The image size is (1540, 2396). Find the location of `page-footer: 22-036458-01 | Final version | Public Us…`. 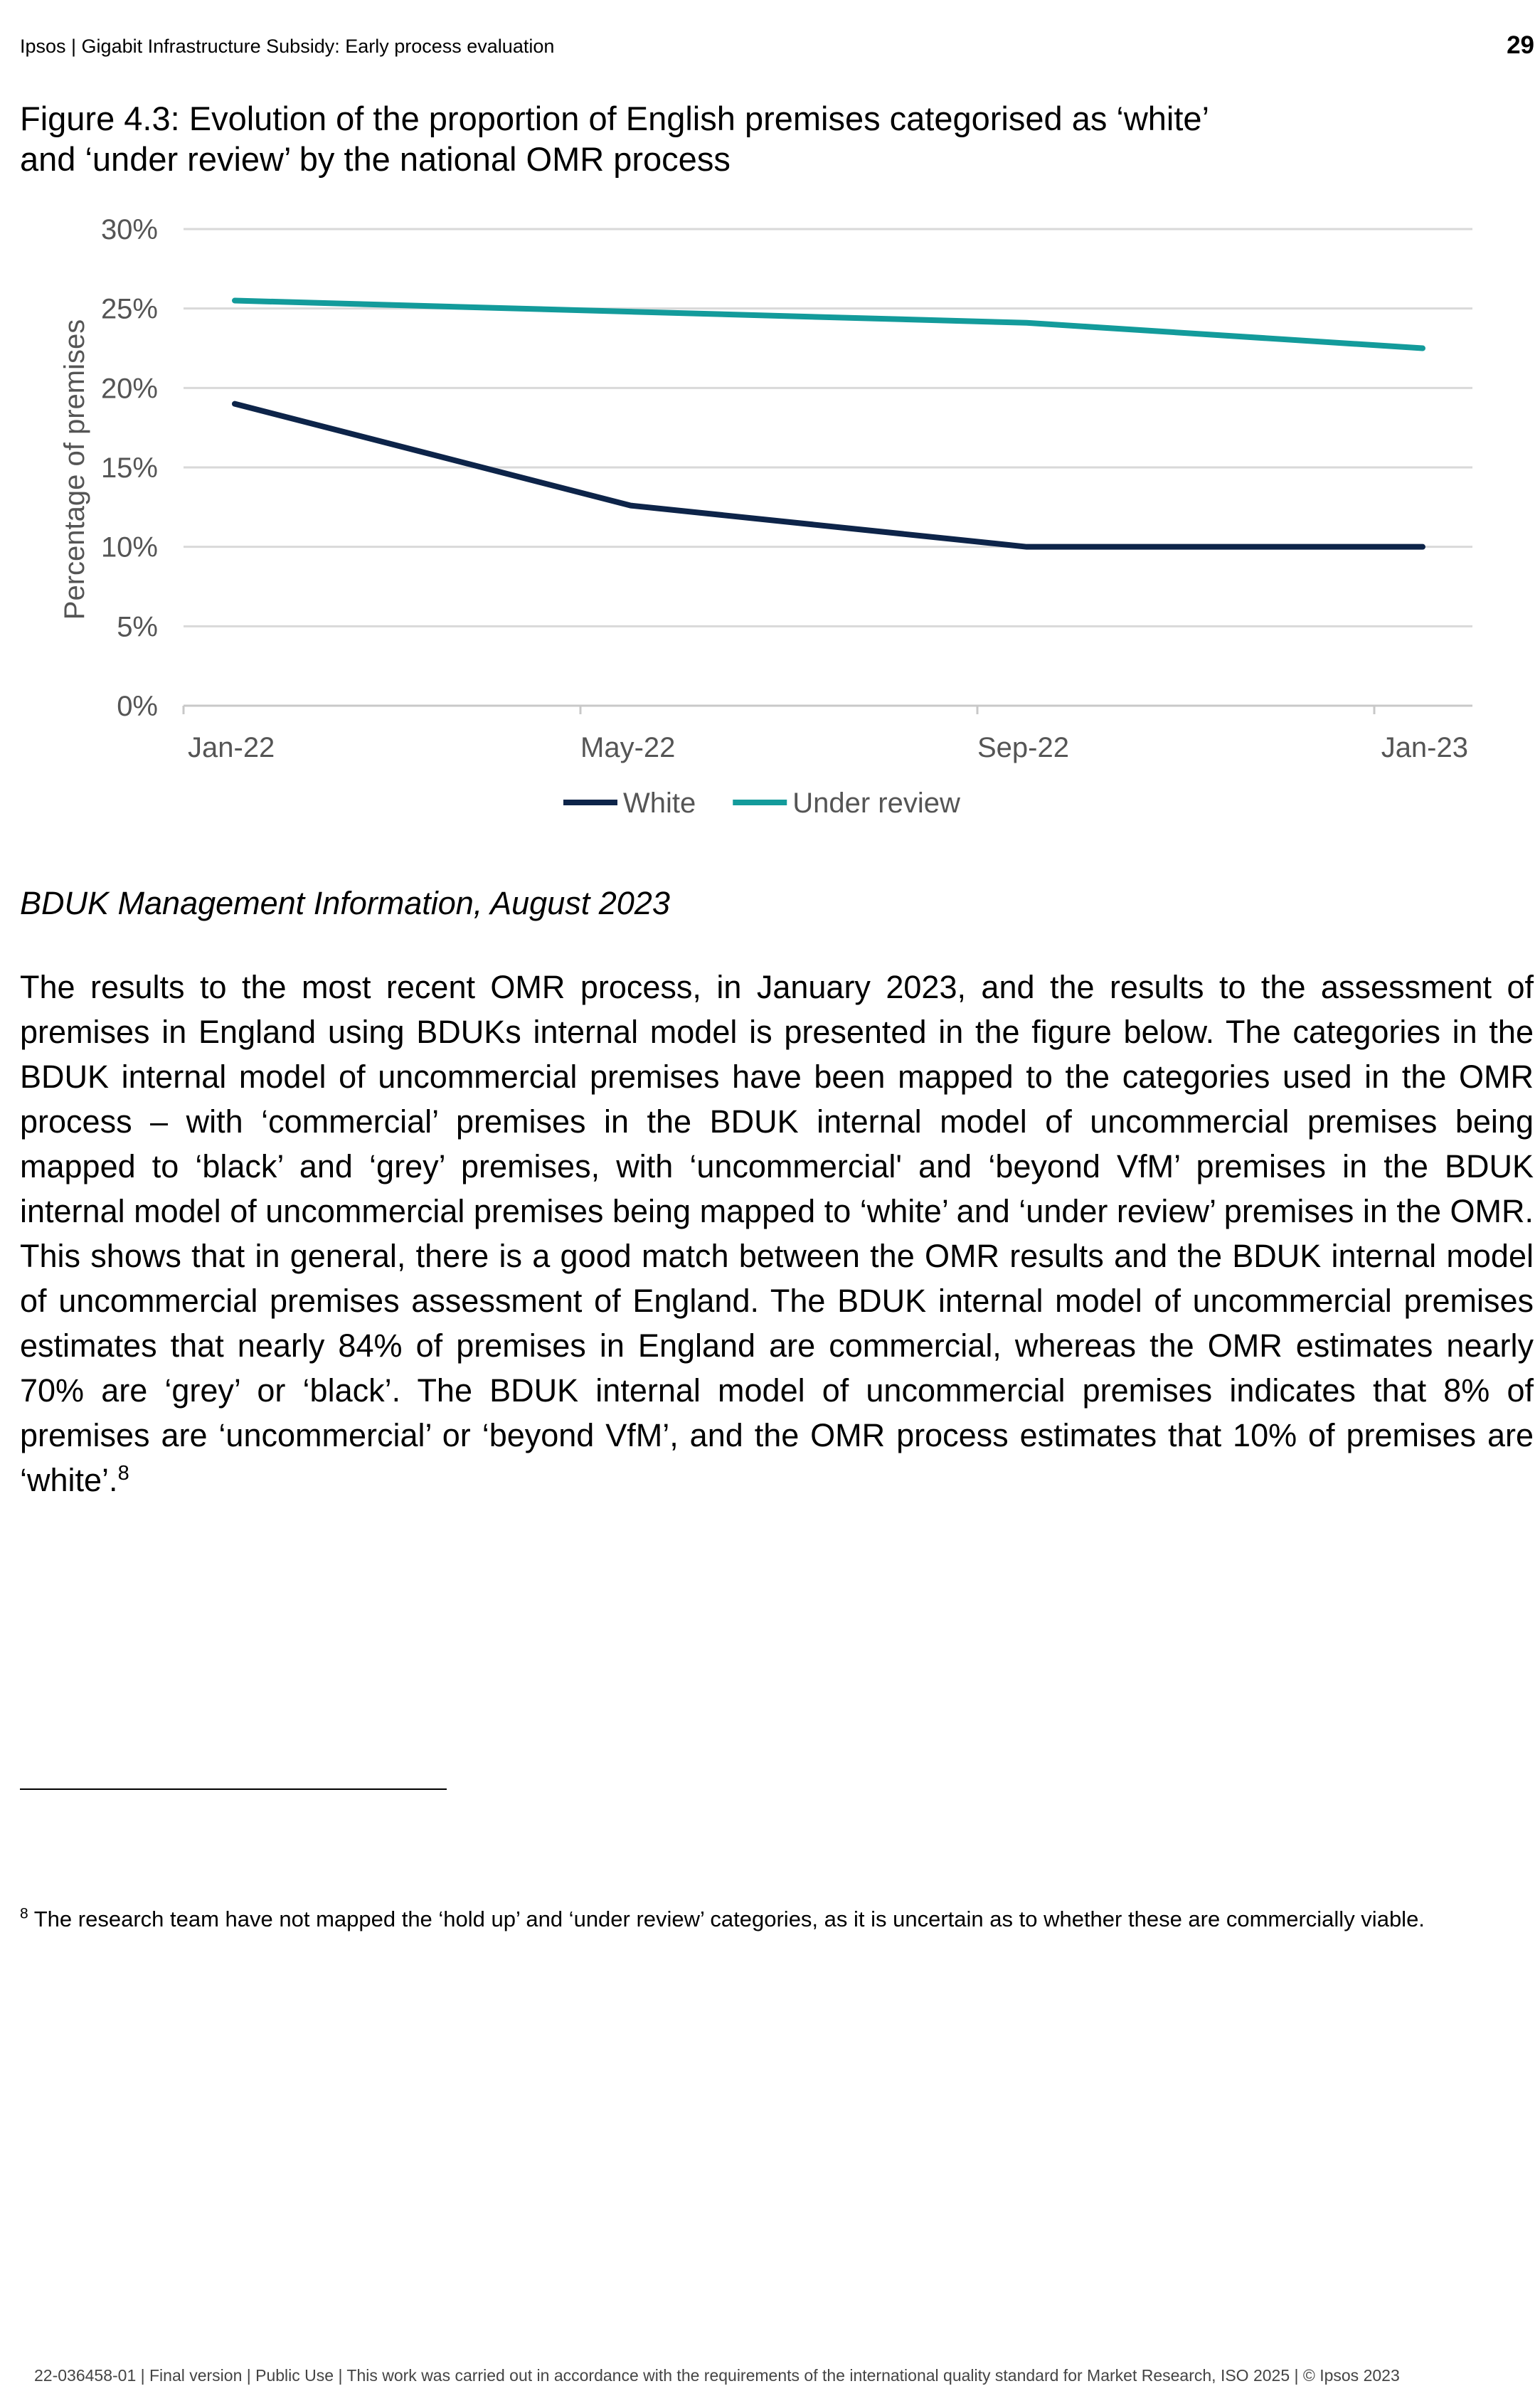

page-footer: 22-036458-01 | Final version | Public Us… is located at coordinates (717, 2375).